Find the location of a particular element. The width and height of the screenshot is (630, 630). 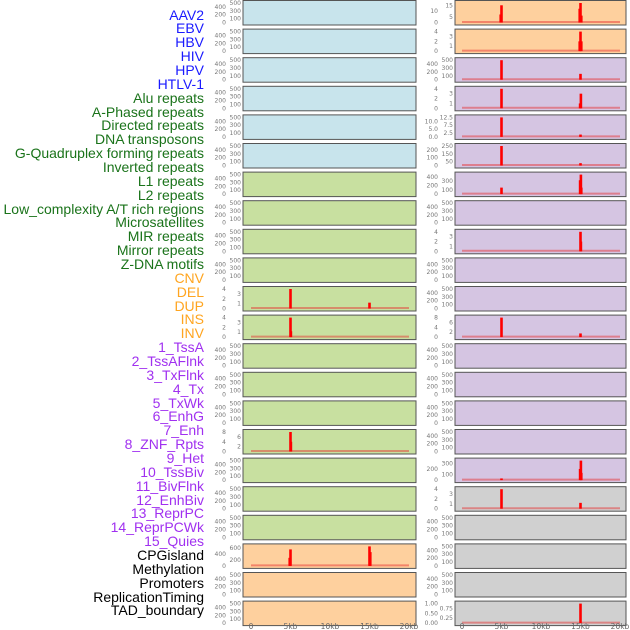

y-tick-label: 8 is located at coordinates (436, 318).